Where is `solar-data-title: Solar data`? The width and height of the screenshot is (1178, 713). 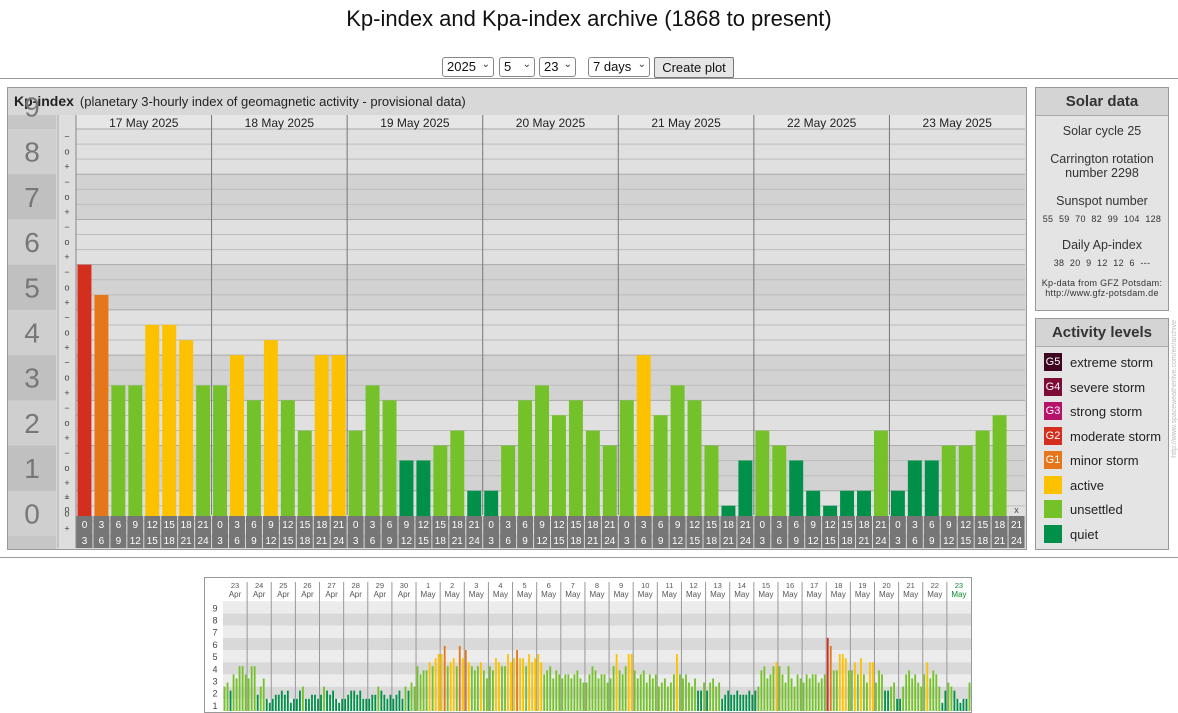 solar-data-title: Solar data is located at coordinates (1102, 102).